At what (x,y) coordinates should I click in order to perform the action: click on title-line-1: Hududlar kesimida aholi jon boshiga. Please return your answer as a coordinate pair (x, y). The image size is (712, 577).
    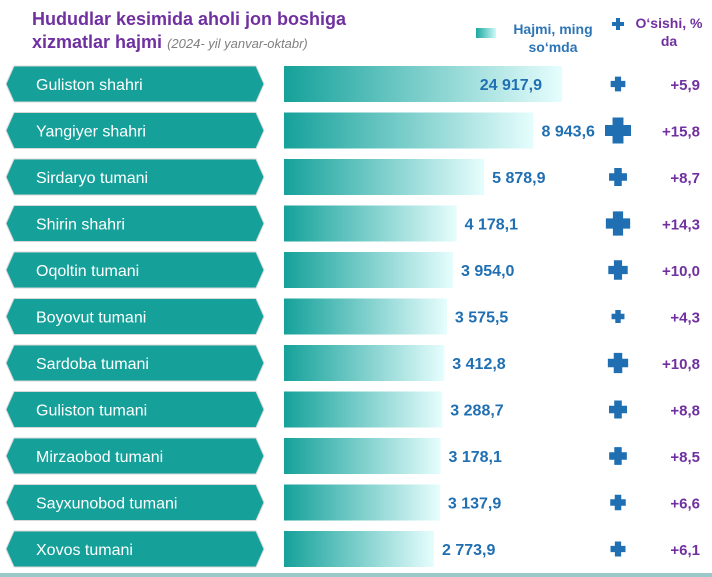
    Looking at the image, I should click on (189, 19).